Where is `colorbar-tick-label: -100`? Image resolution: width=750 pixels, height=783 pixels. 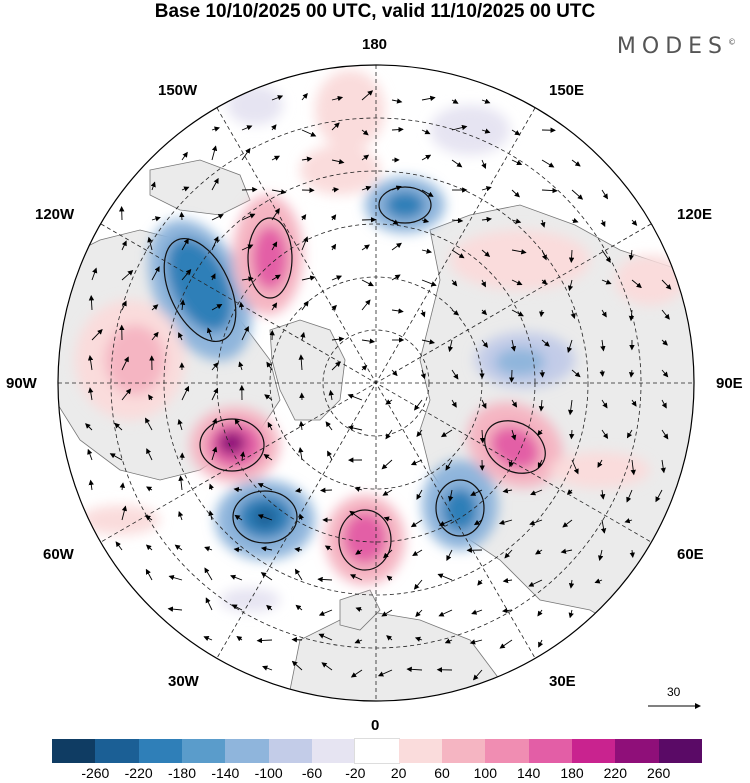 colorbar-tick-label: -100 is located at coordinates (268, 773).